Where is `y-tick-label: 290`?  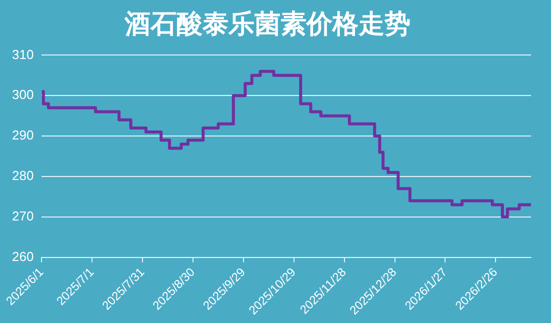
y-tick-label: 290 is located at coordinates (23, 135).